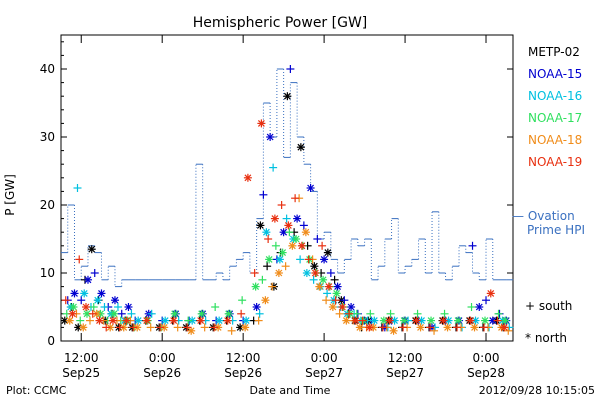 The image size is (600, 400). What do you see at coordinates (36, 390) in the screenshot?
I see `footer-left: Plot: CCMC` at bounding box center [36, 390].